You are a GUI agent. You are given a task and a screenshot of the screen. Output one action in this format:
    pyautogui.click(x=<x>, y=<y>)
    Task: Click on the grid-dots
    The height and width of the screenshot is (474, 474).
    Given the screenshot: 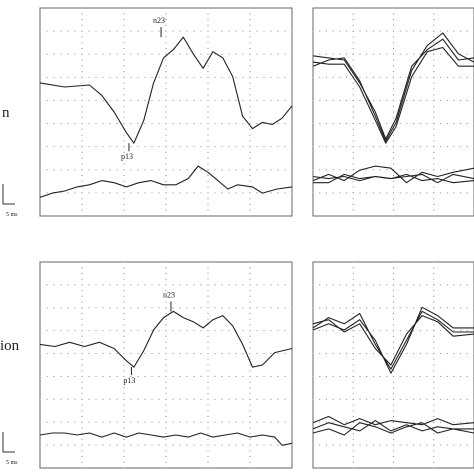 What is the action you would take?
    pyautogui.click(x=393, y=365)
    